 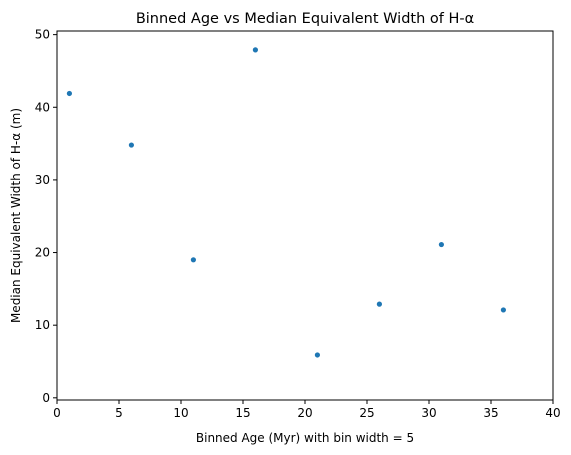 I want to click on y-tick-label: 10, so click(x=42, y=325).